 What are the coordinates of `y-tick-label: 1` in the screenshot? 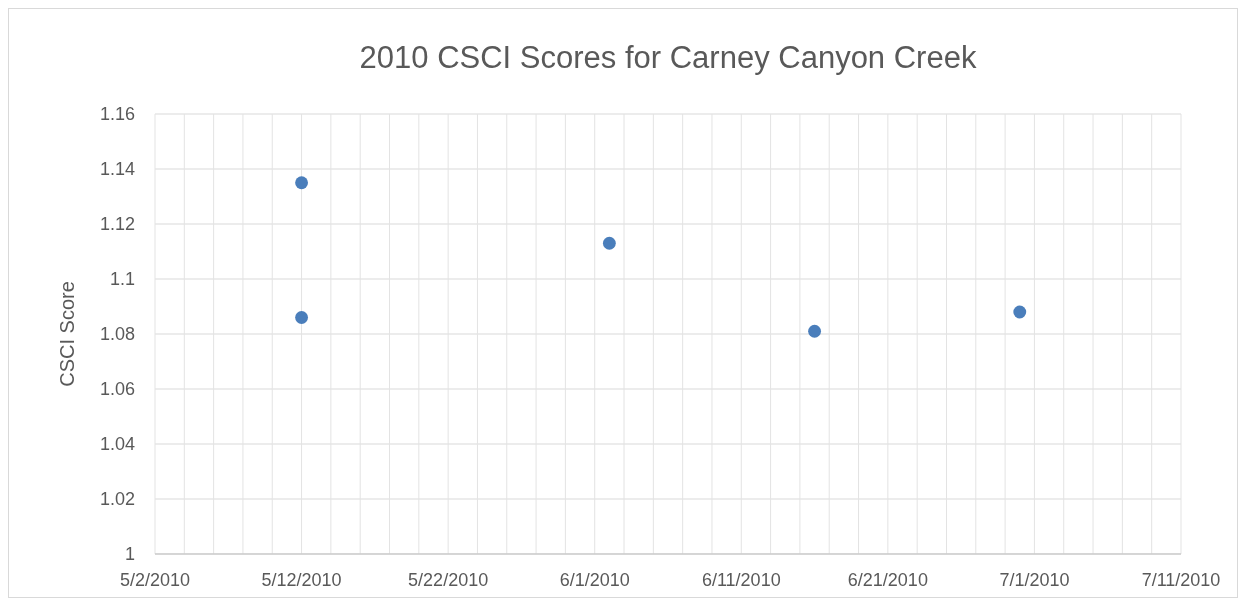 It's located at (129, 554).